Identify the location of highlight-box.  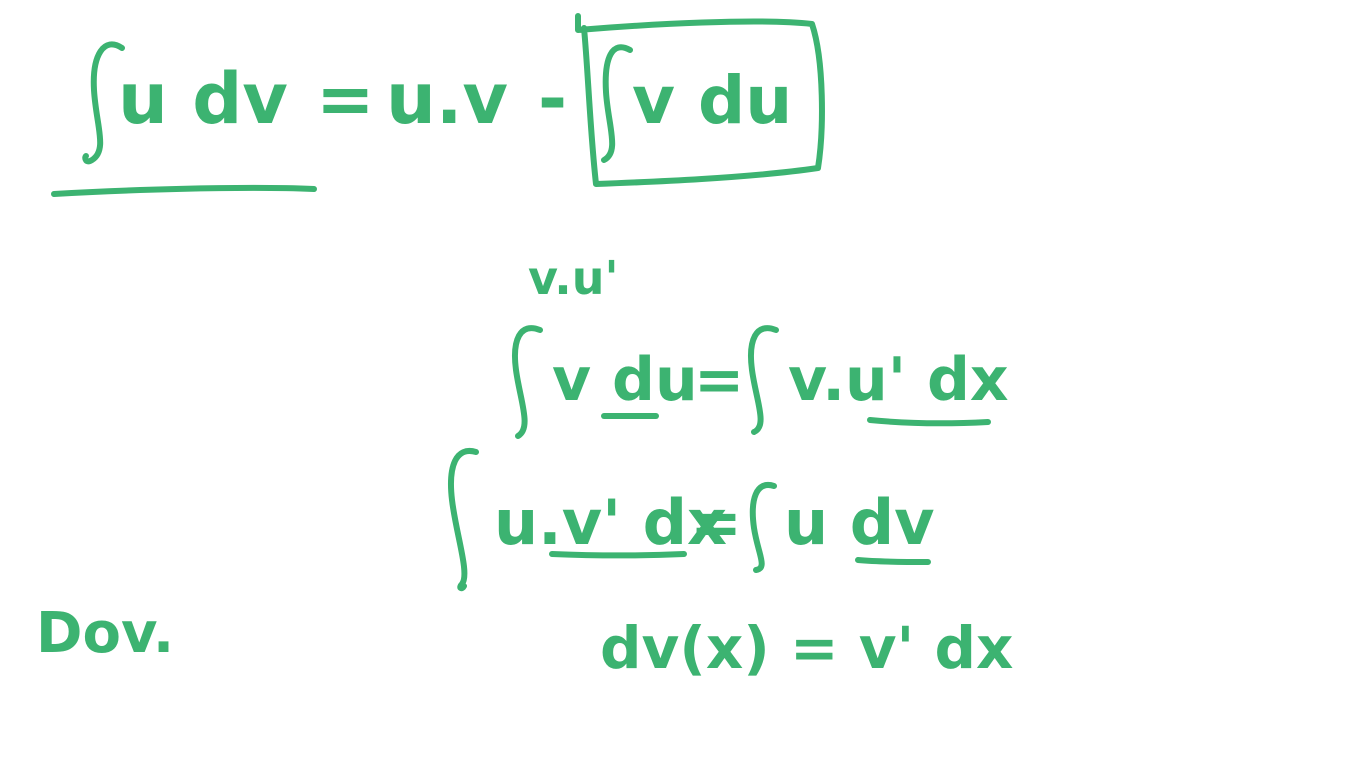
(700, 100).